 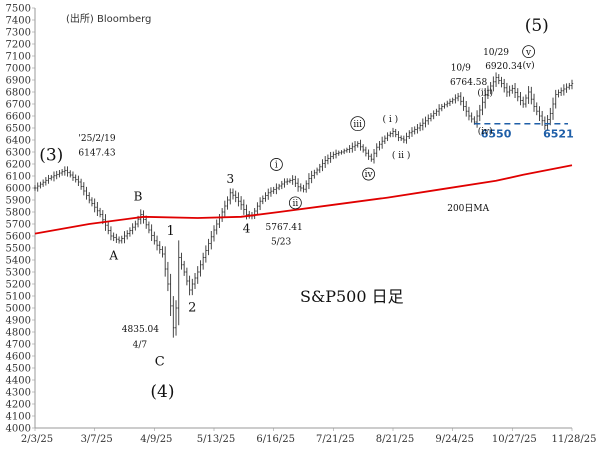 I want to click on wave-label: C, so click(x=160, y=362).